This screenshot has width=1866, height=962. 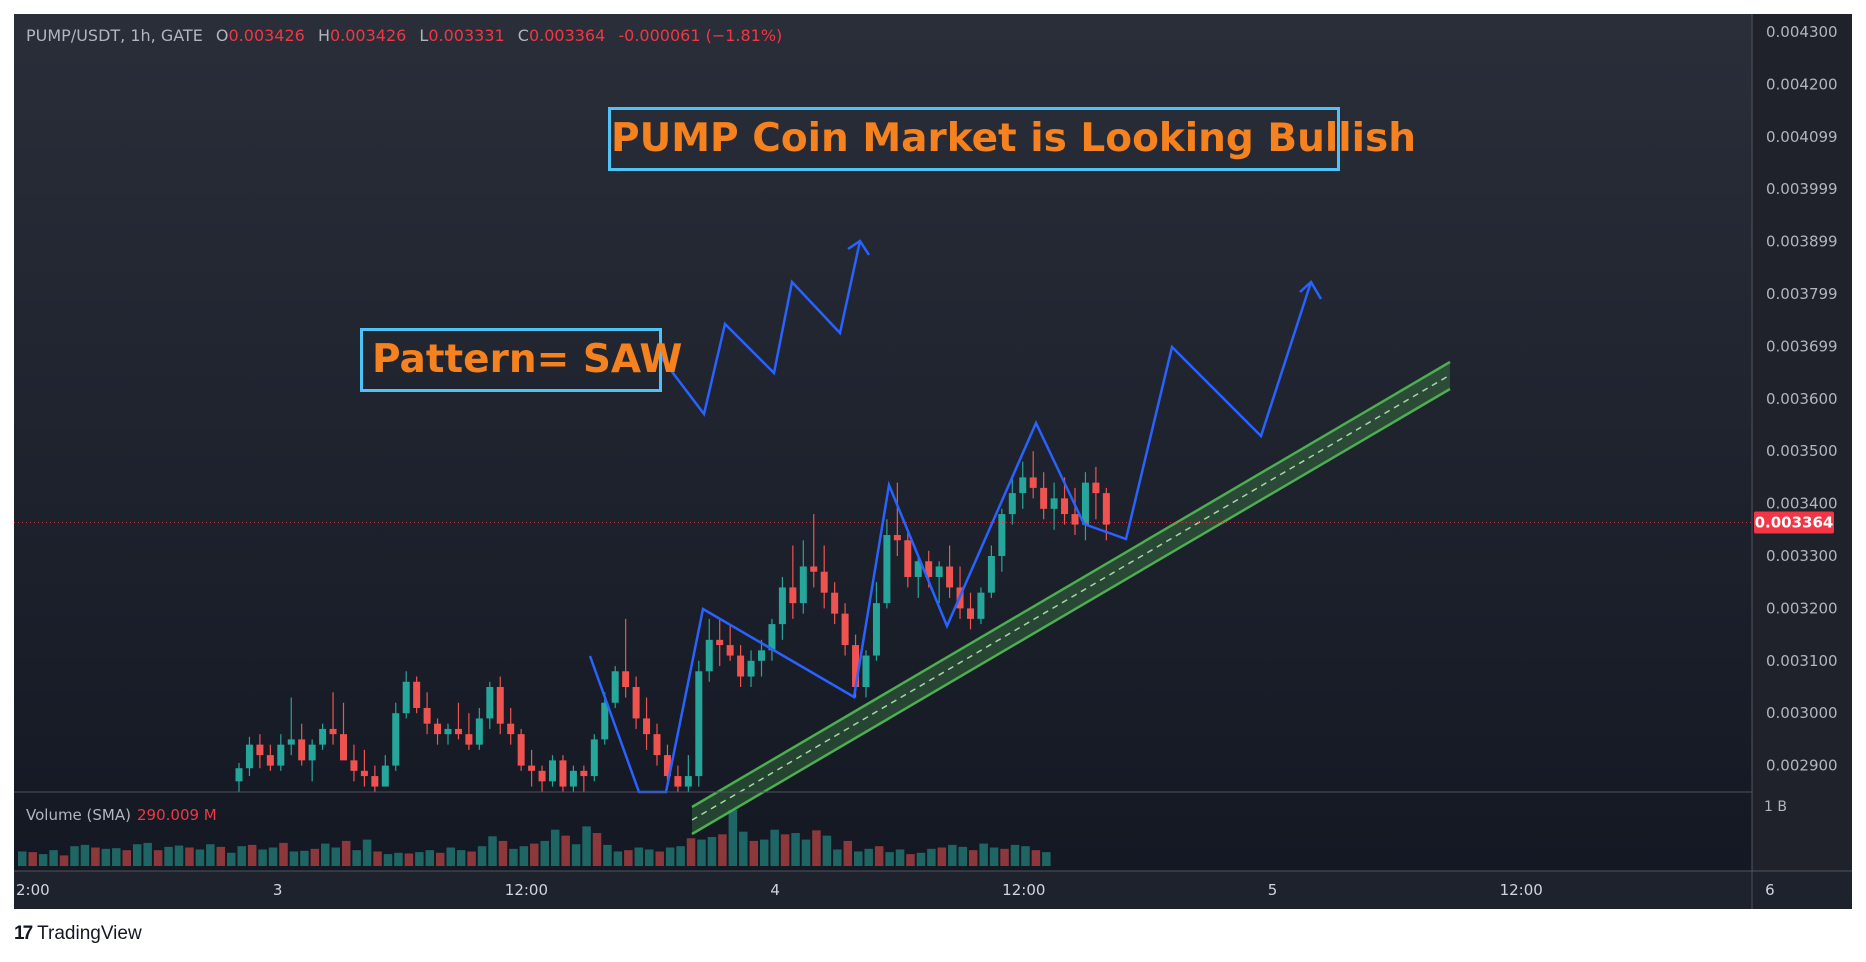 I want to click on time-tick-label: 3, so click(x=278, y=890).